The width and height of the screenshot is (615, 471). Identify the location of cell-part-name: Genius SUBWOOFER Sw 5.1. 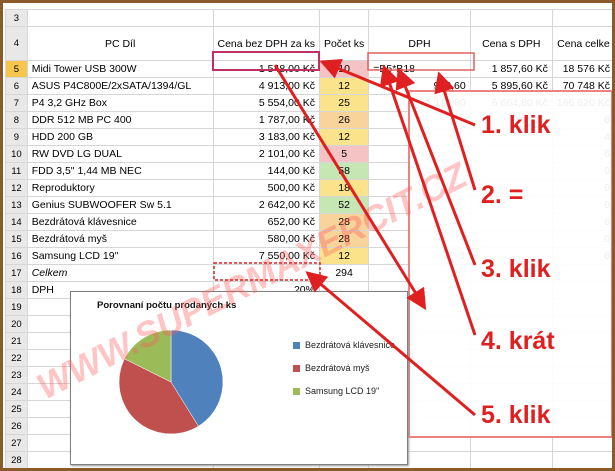
(120, 205).